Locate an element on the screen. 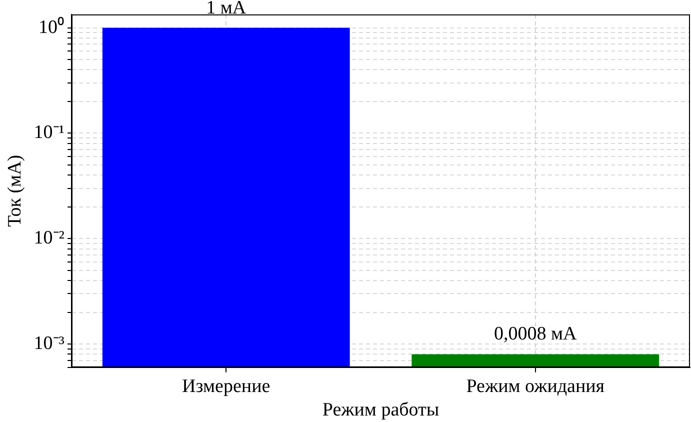 The image size is (691, 422). x-axis-title: Режим работы is located at coordinates (381, 410).